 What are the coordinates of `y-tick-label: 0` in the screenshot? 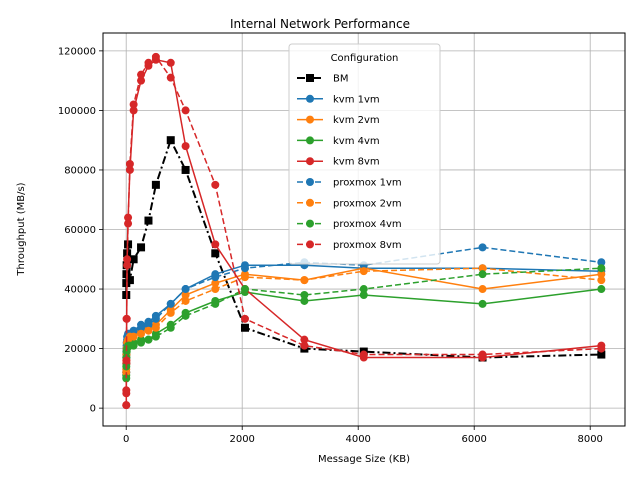 It's located at (93, 409).